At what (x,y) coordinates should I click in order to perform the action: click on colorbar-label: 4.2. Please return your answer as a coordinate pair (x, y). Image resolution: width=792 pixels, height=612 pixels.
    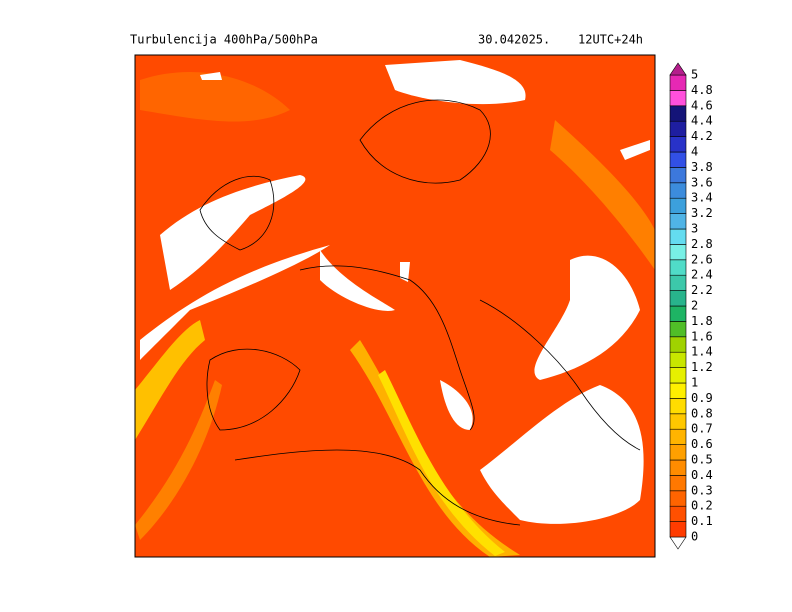
    Looking at the image, I should click on (702, 136).